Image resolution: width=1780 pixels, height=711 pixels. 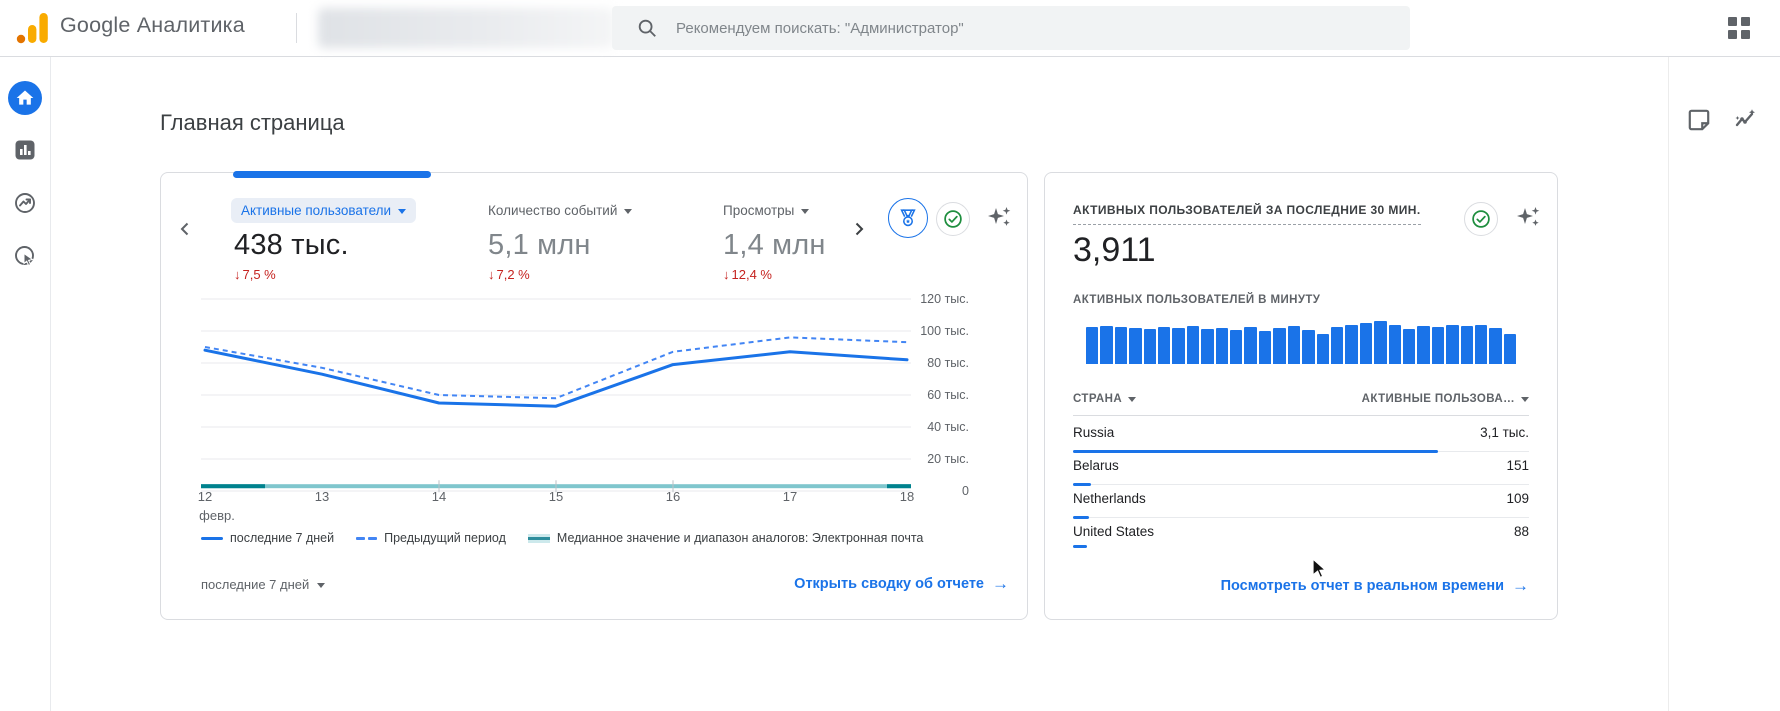 What do you see at coordinates (1668, 384) in the screenshot?
I see `right-rail-divider` at bounding box center [1668, 384].